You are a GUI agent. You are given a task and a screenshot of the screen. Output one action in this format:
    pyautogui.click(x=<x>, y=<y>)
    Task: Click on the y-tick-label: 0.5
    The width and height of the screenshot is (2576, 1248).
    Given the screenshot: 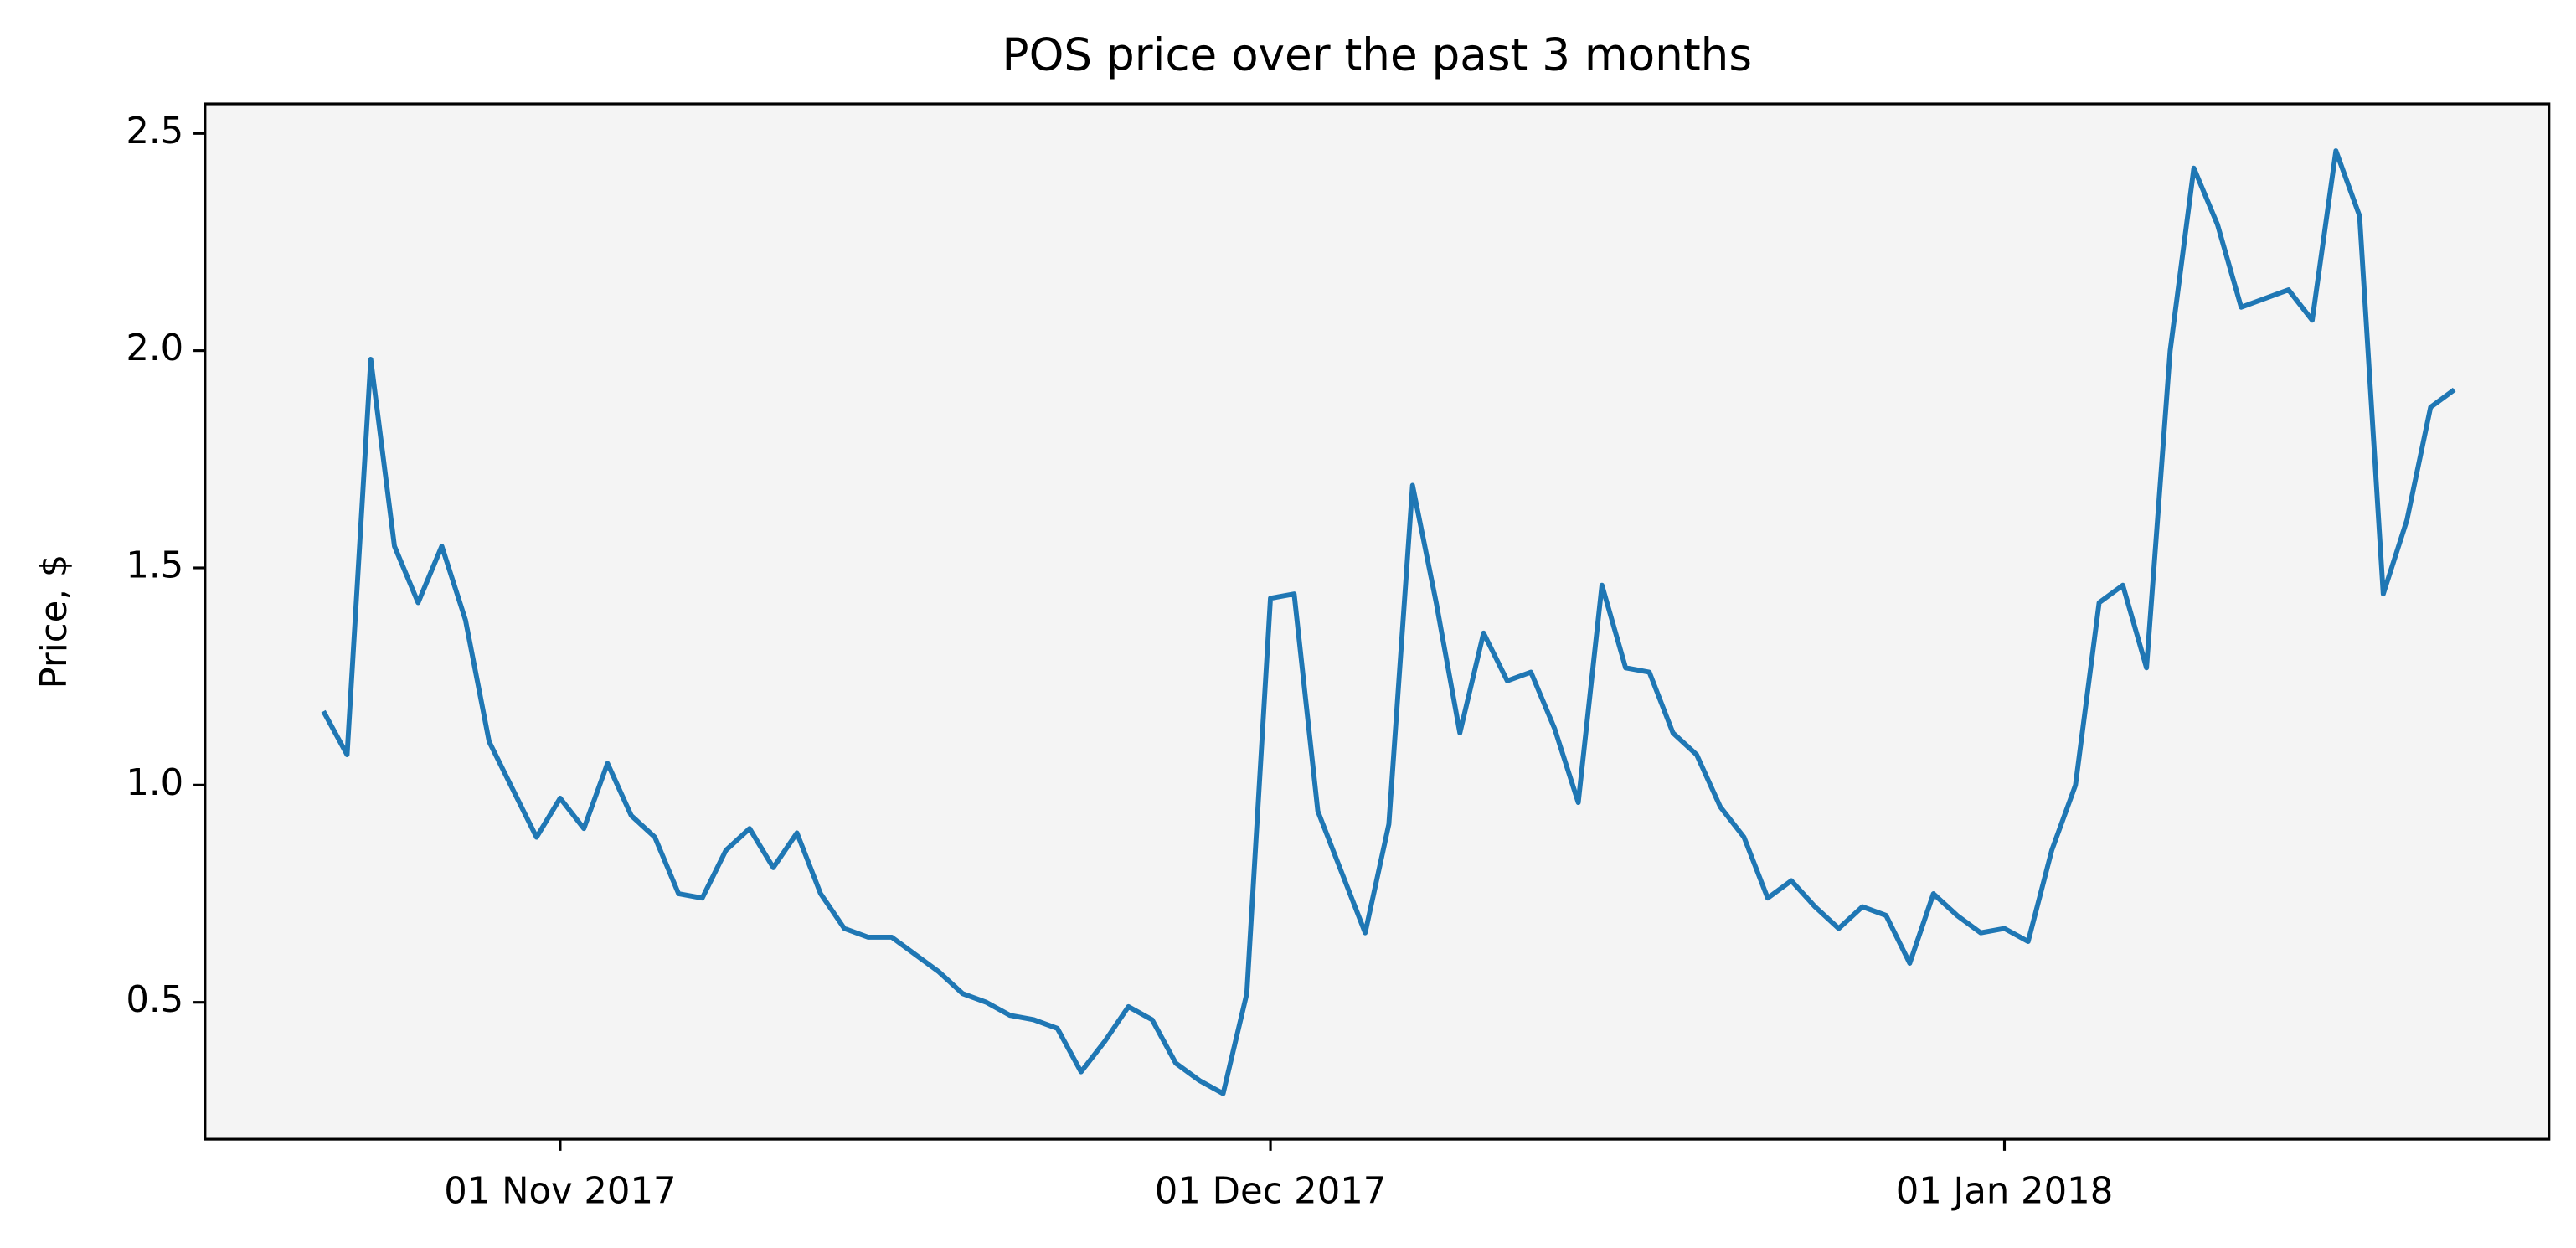 What is the action you would take?
    pyautogui.click(x=154, y=1000)
    